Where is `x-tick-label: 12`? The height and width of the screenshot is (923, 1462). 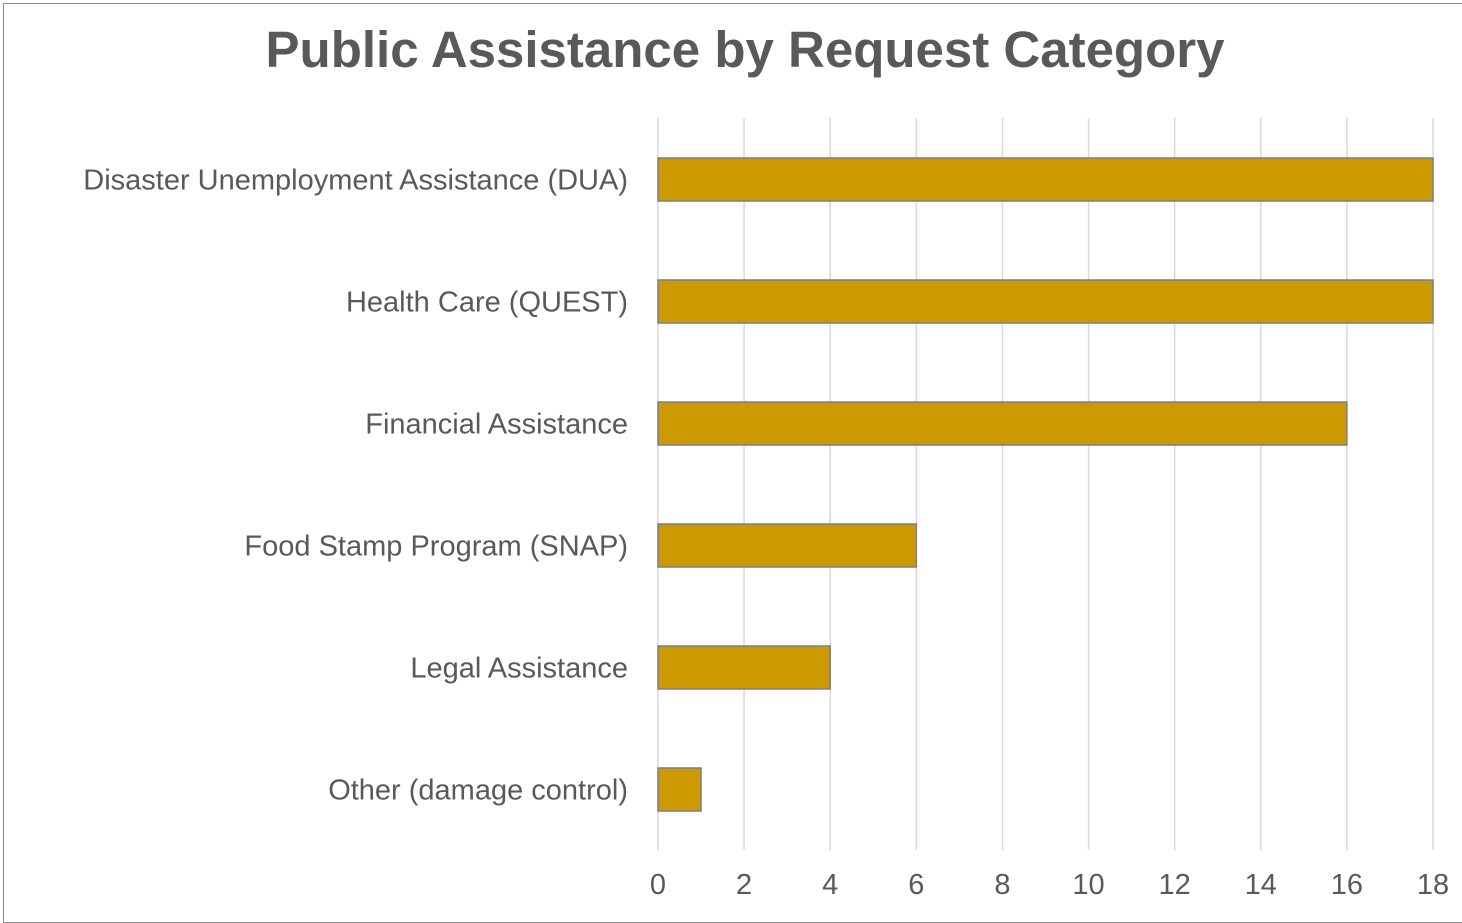 x-tick-label: 12 is located at coordinates (1175, 885).